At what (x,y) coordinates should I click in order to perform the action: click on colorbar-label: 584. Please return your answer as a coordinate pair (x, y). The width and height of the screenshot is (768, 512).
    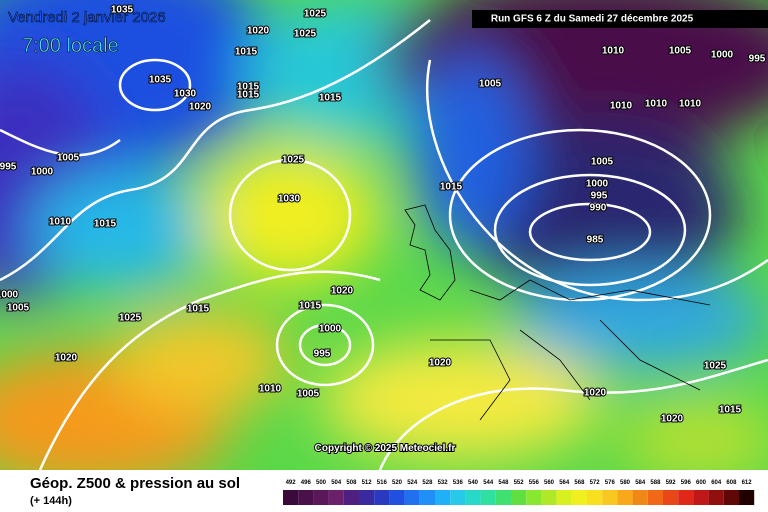
    Looking at the image, I should click on (640, 483).